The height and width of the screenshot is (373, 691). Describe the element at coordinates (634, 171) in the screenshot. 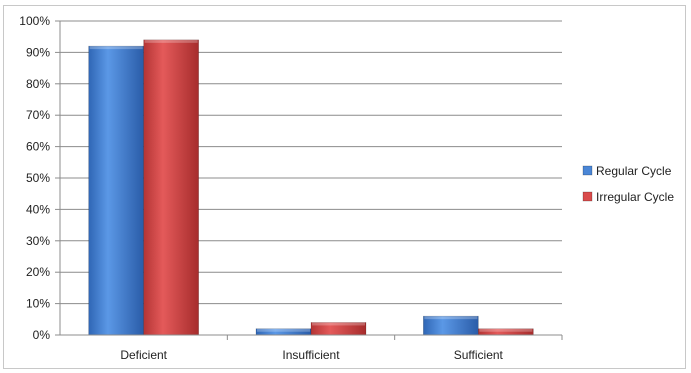

I see `legend-label-regular-cycle: Regular Cycle` at that location.